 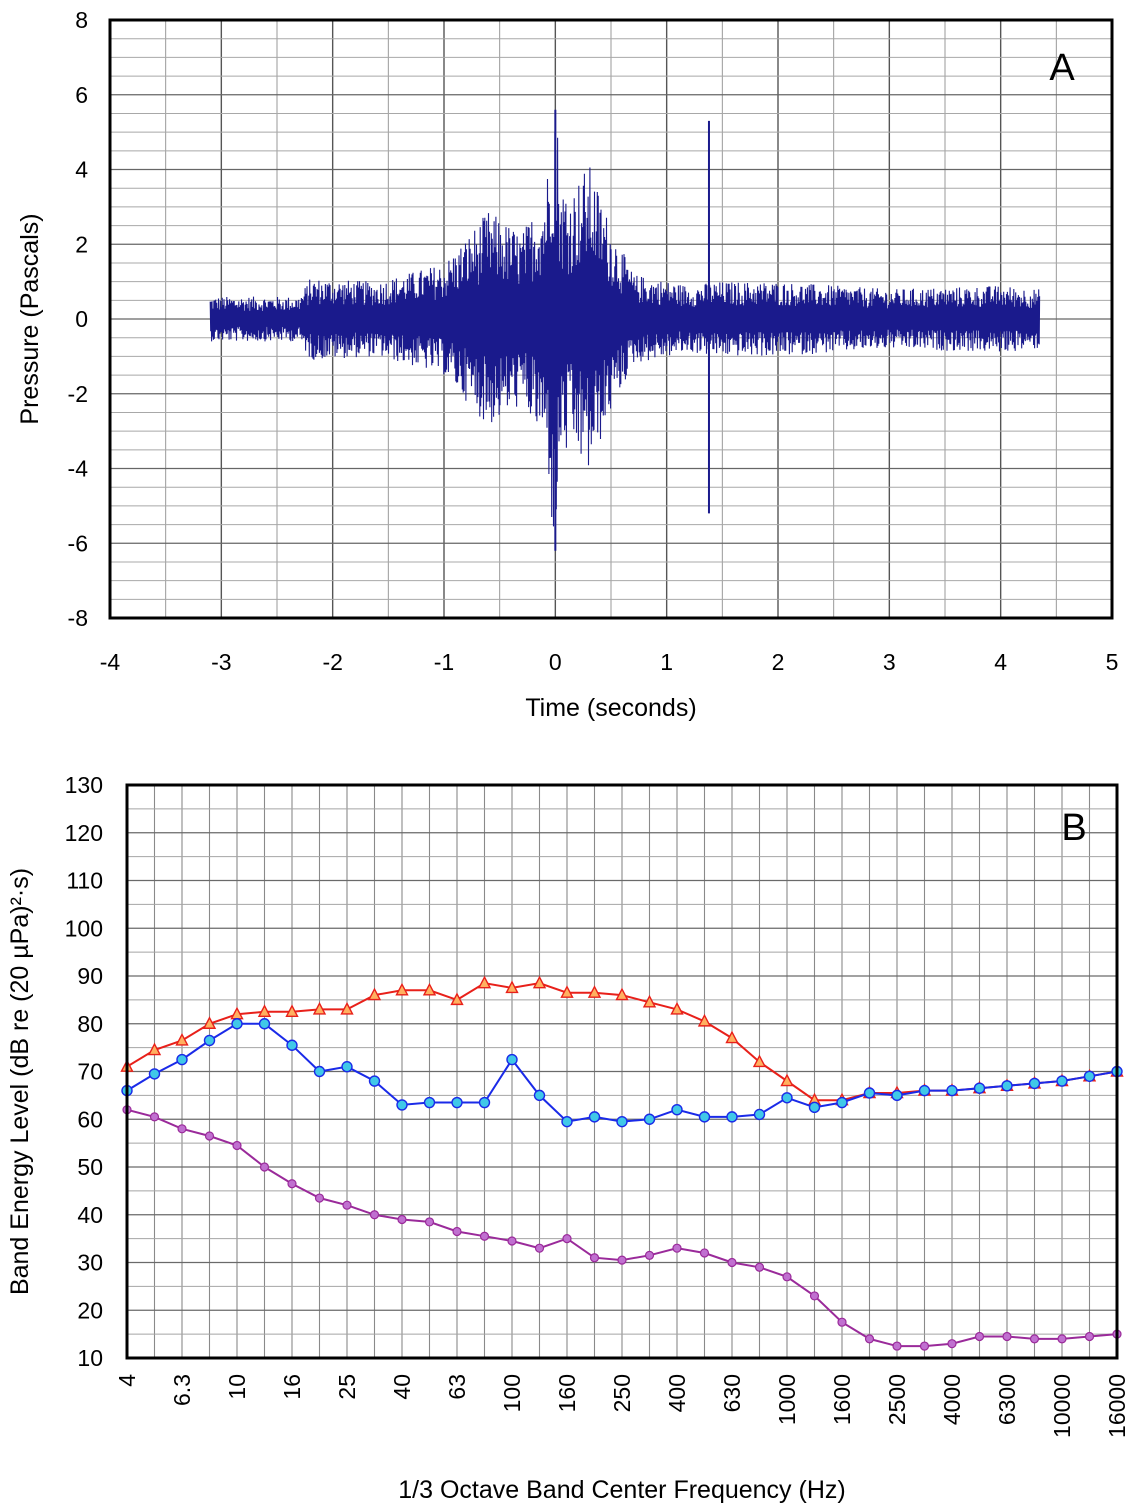 I want to click on x-tick-label: -1, so click(x=444, y=662).